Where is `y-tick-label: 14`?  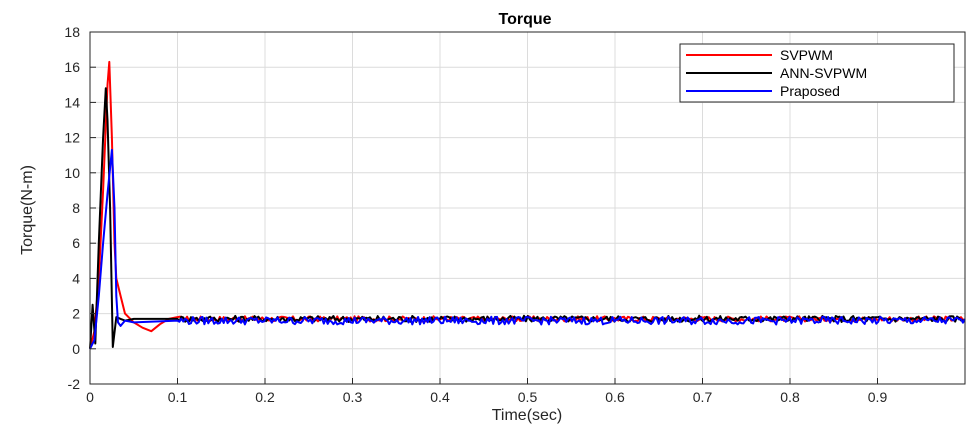 y-tick-label: 14 is located at coordinates (72, 102).